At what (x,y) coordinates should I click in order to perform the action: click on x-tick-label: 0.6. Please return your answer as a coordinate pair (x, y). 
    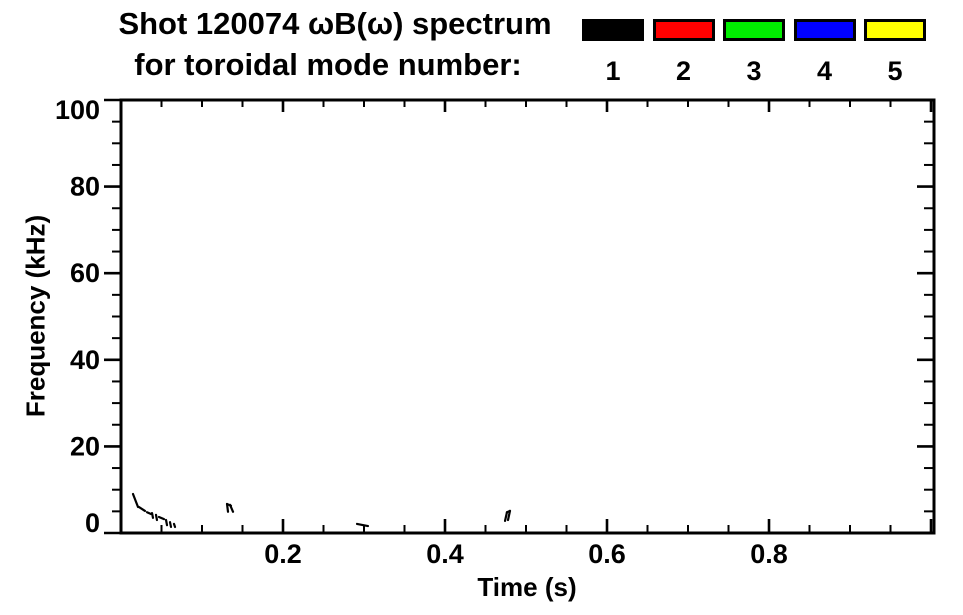
    Looking at the image, I should click on (607, 554).